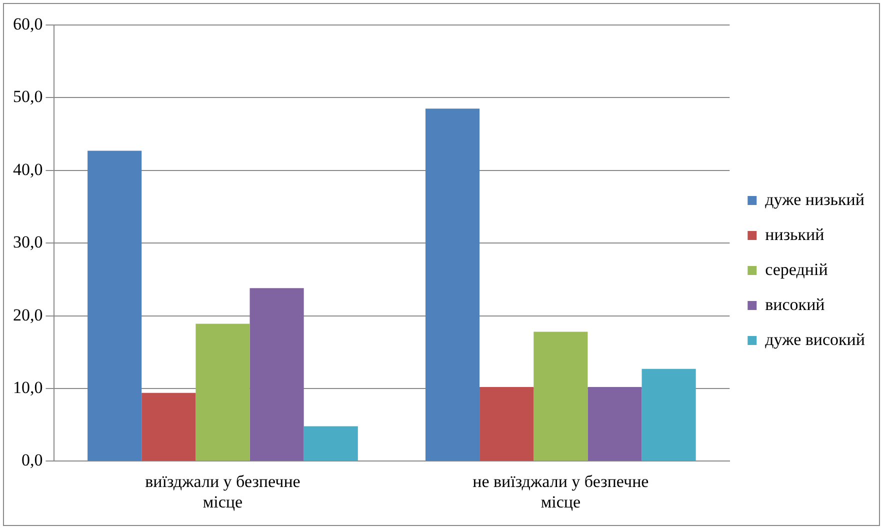  What do you see at coordinates (794, 234) in the screenshot?
I see `legend-label: низький` at bounding box center [794, 234].